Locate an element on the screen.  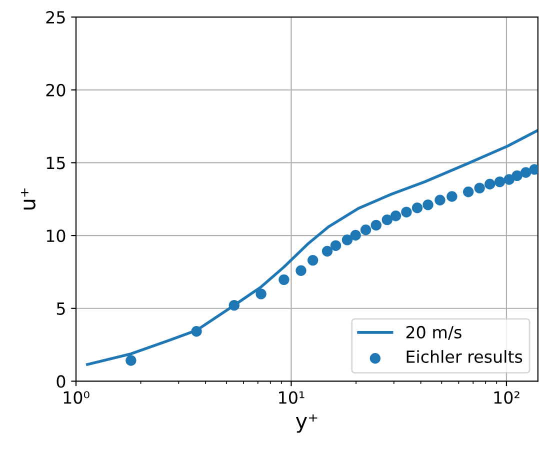
y-tick-label: 5 is located at coordinates (60, 308).